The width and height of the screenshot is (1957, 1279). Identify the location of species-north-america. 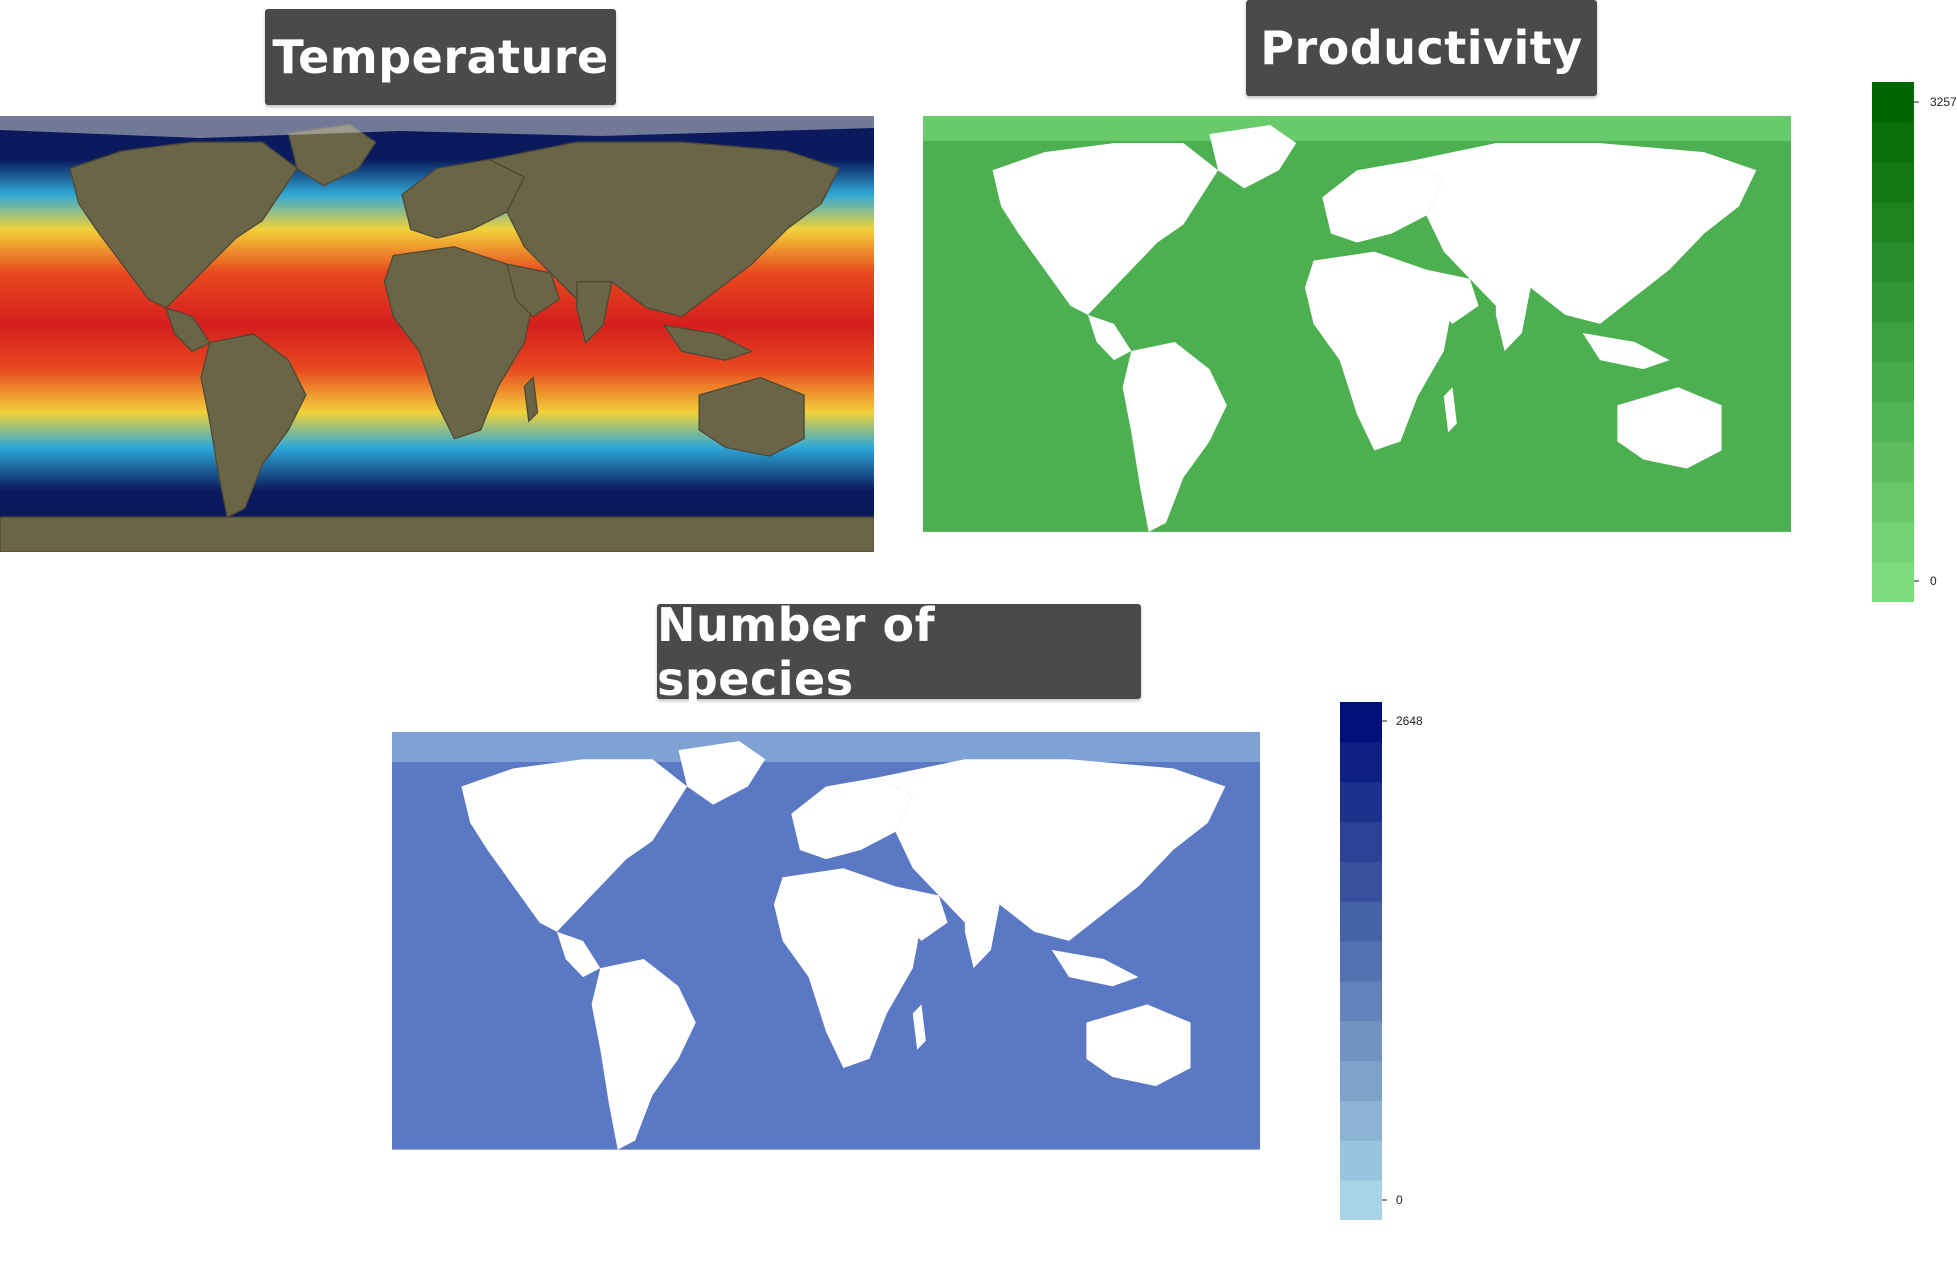
(574, 845).